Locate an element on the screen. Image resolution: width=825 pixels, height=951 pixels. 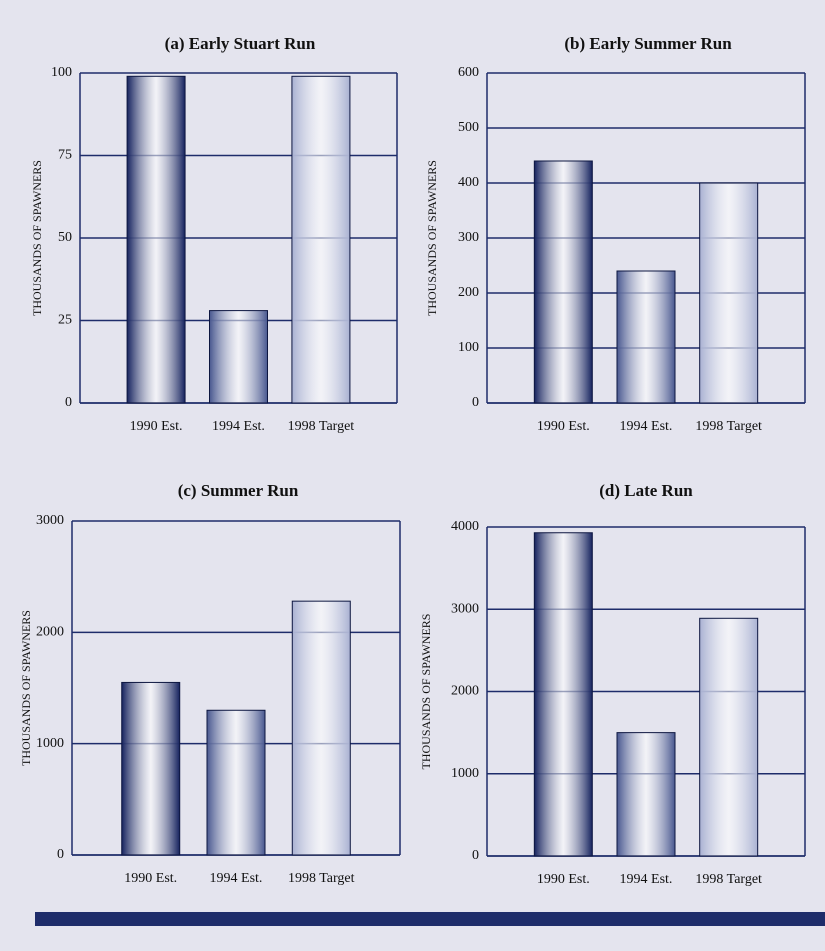
y-tick-label: 4000 is located at coordinates (465, 526).